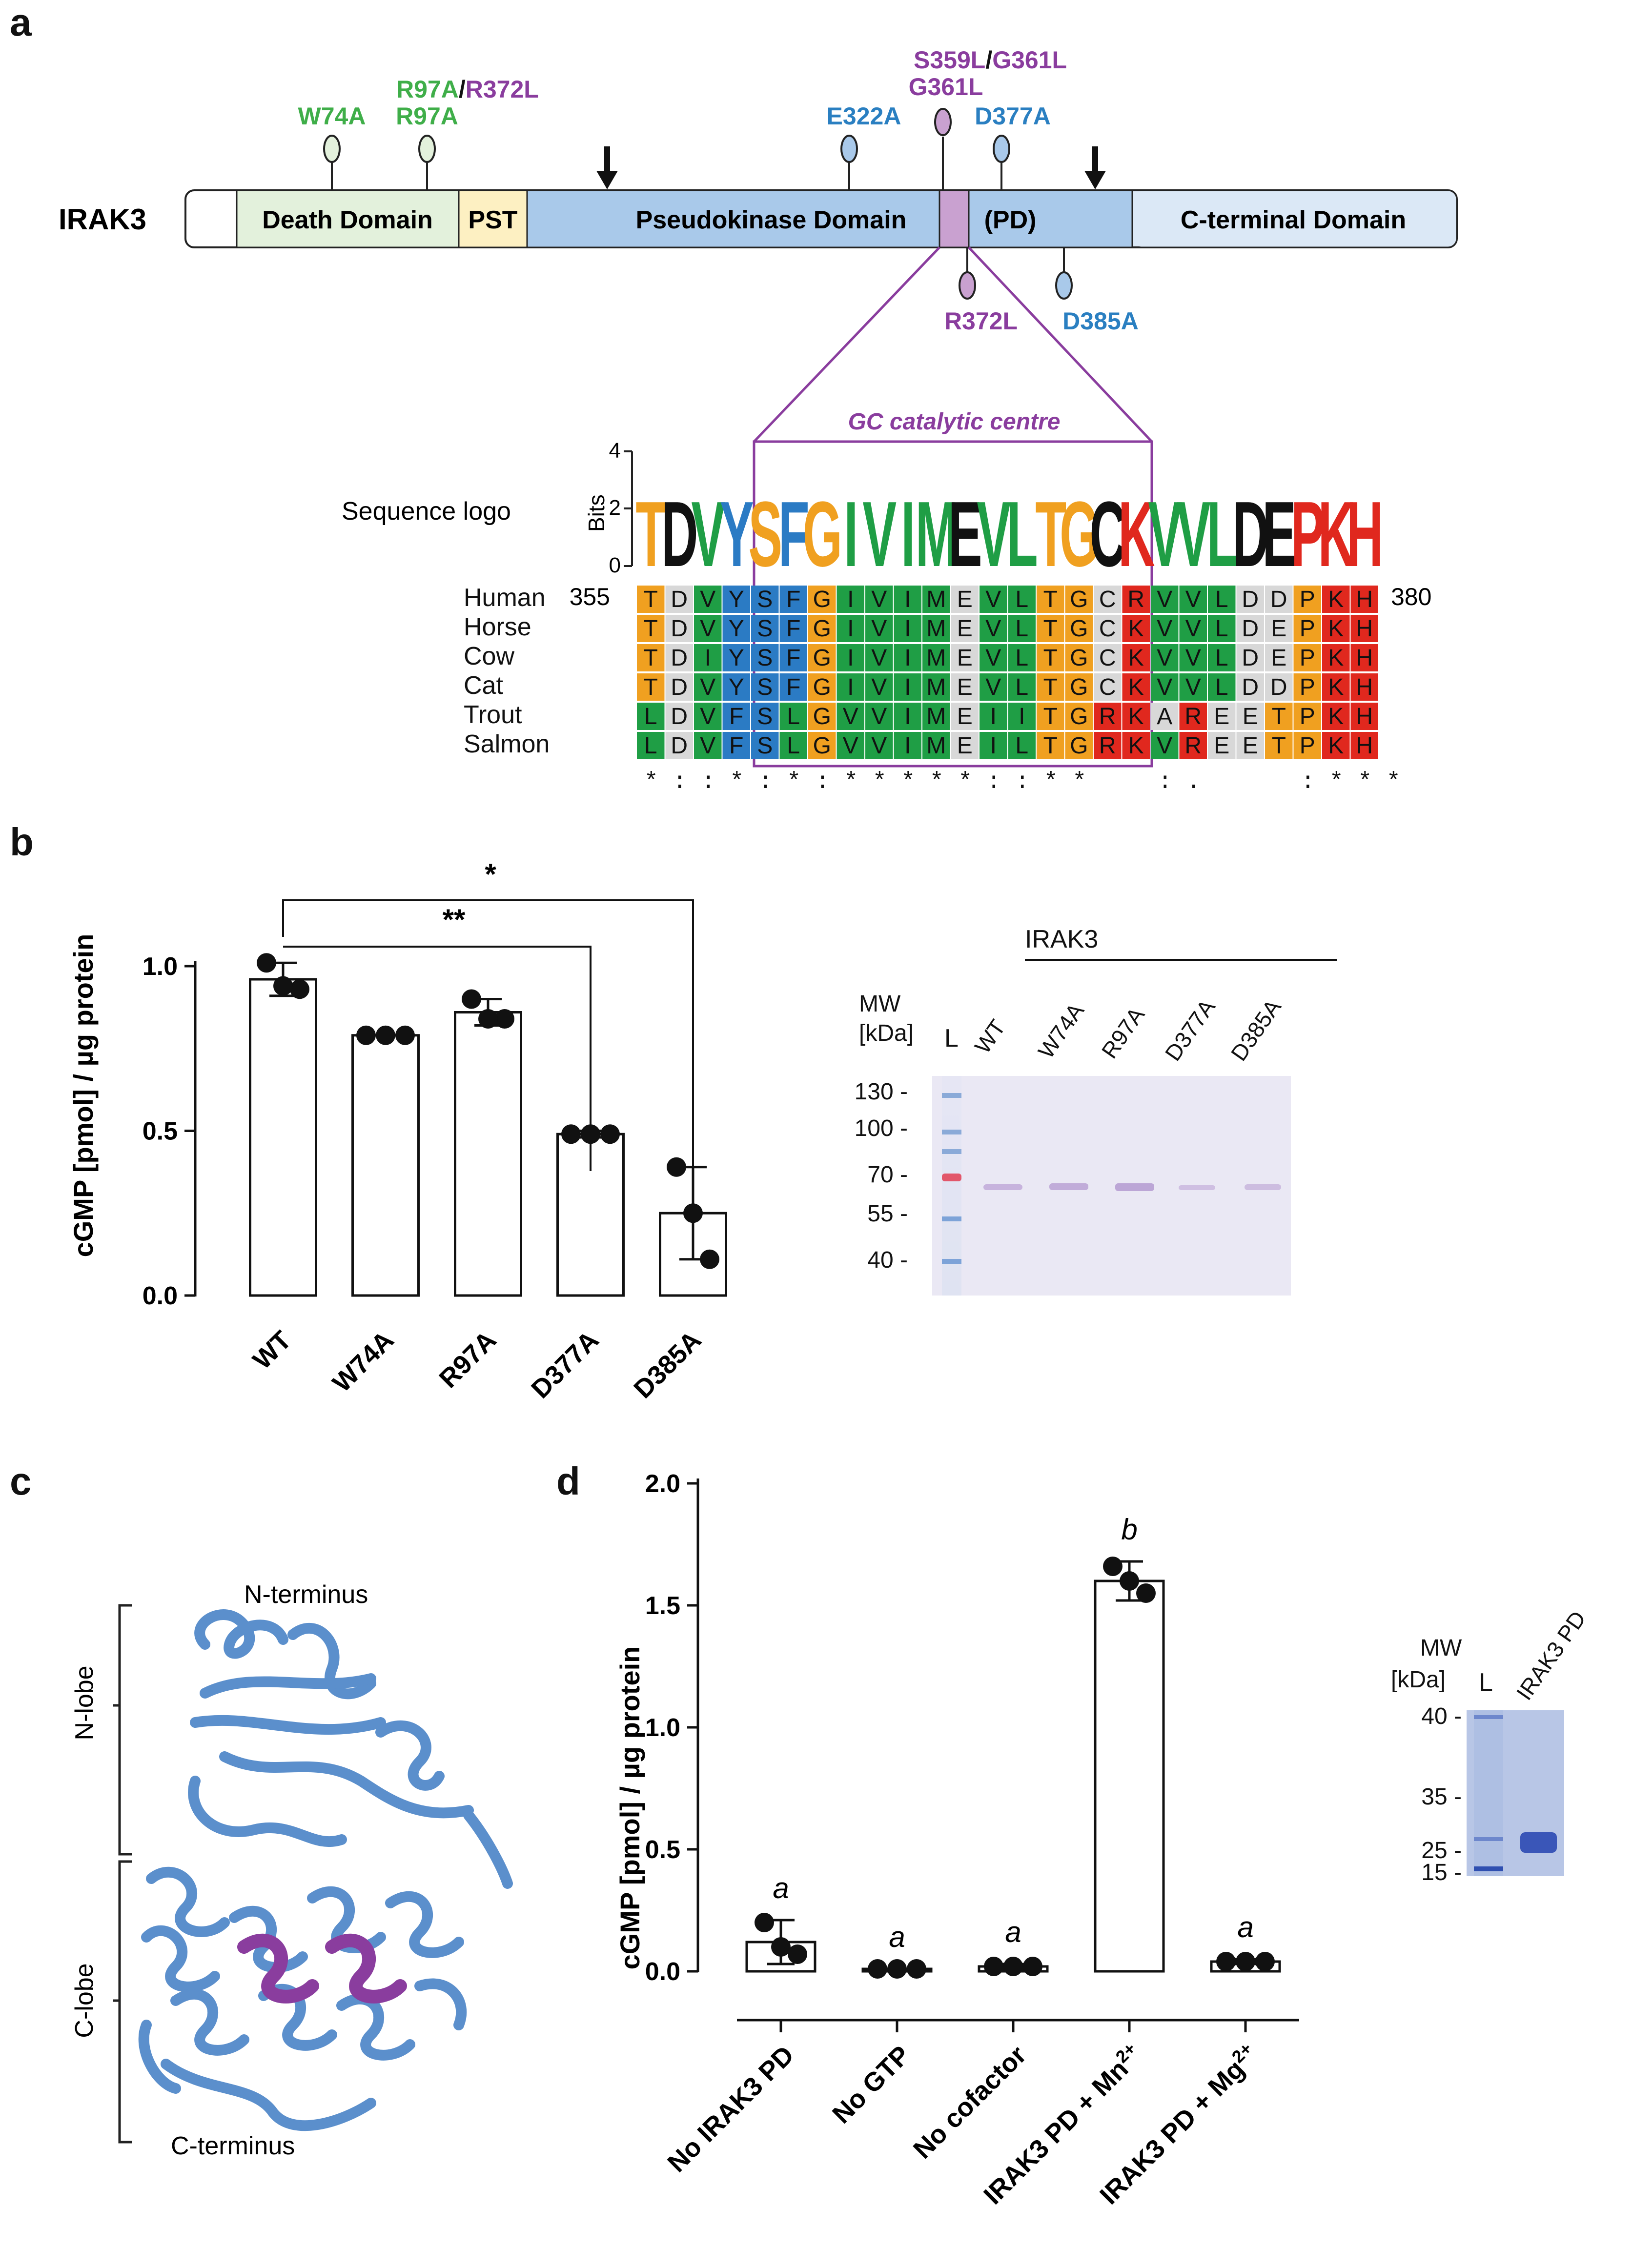 The image size is (1633, 2268). Describe the element at coordinates (161, 1296) in the screenshot. I see `y-tick-label: 0.0` at that location.